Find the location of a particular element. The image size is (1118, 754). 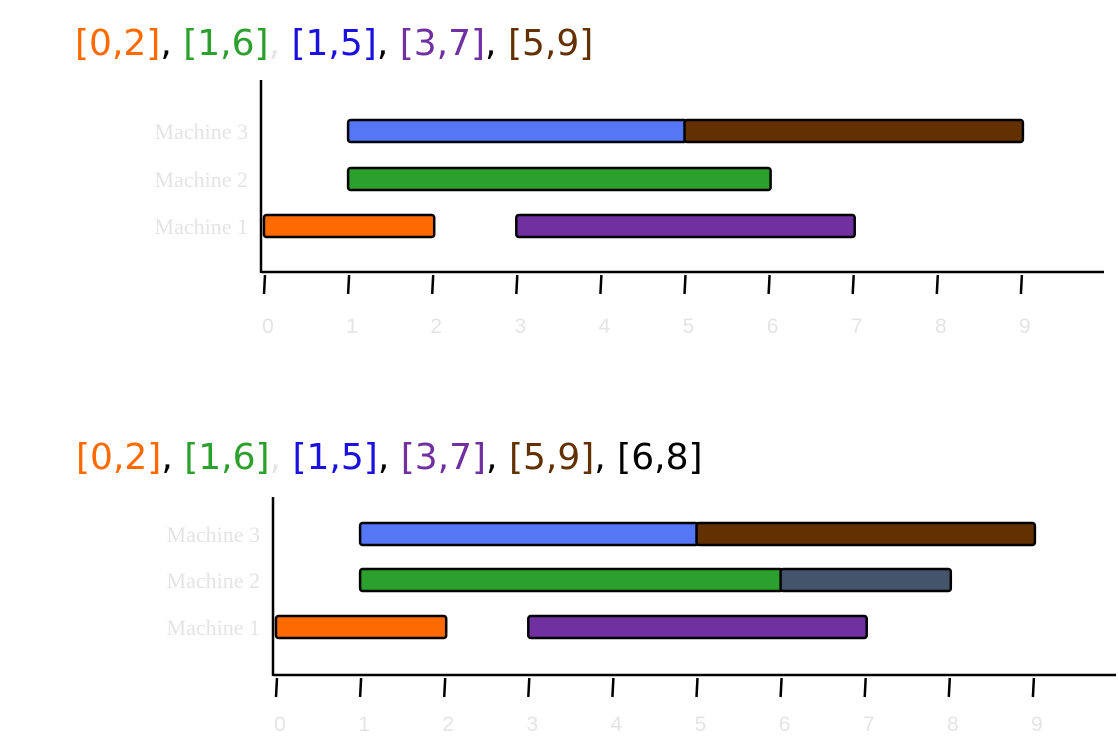

interval-list-header: [0,2], [1,6], [1,5], [3,7], [5,9] is located at coordinates (334, 43).